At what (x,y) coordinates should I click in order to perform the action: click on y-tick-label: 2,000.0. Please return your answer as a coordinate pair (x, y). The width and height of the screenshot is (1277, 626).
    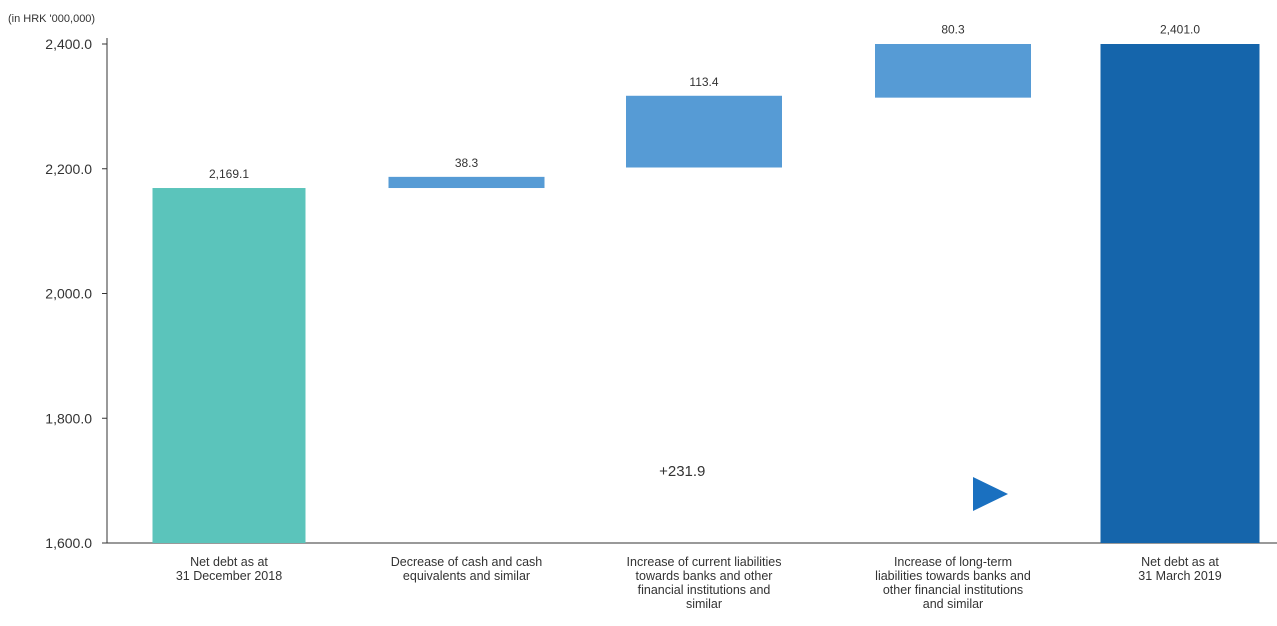
    Looking at the image, I should click on (68, 294).